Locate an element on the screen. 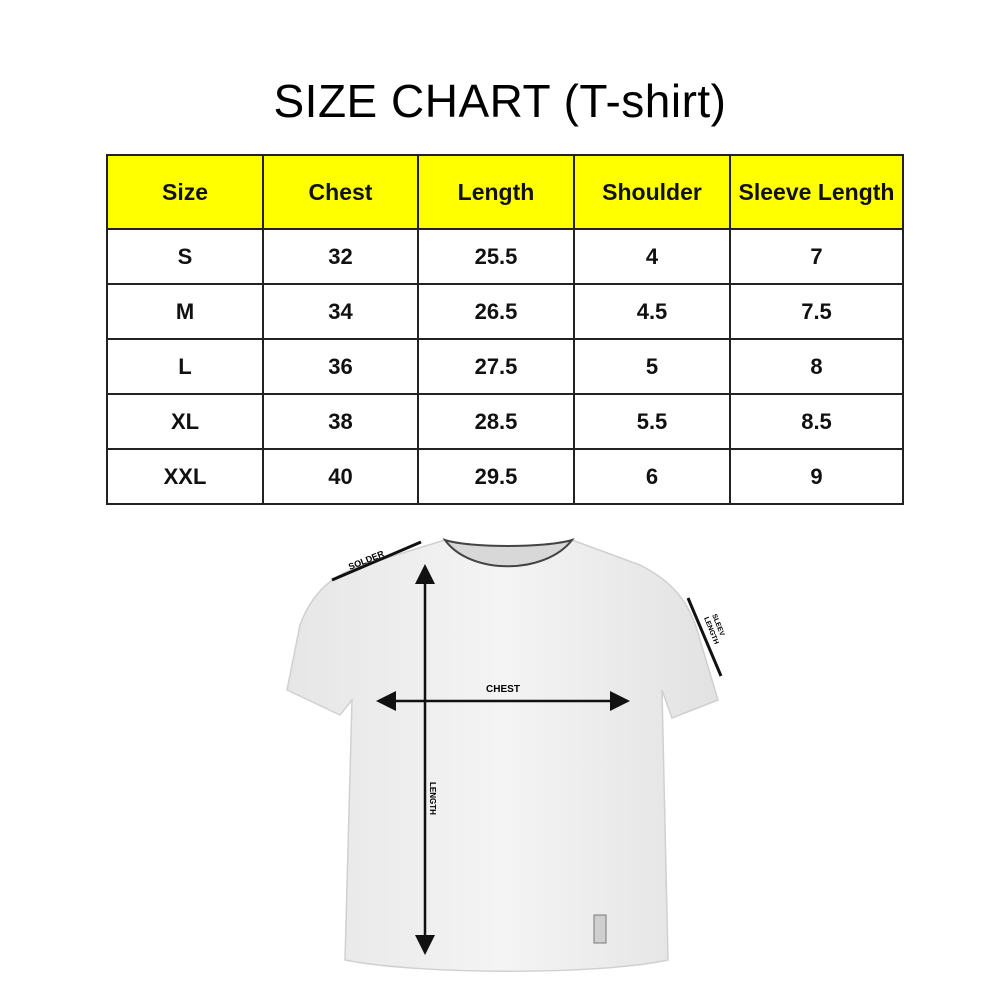 The height and width of the screenshot is (1000, 1000). table-cell: L is located at coordinates (185, 366).